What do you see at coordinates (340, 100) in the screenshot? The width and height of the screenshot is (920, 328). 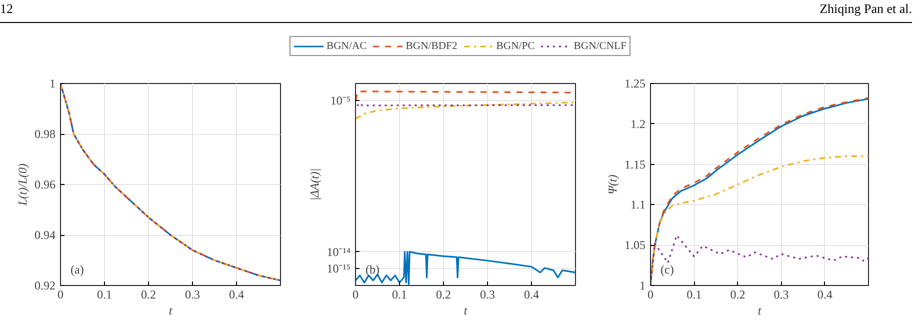 I see `y-tick-label: 10⁻⁵` at bounding box center [340, 100].